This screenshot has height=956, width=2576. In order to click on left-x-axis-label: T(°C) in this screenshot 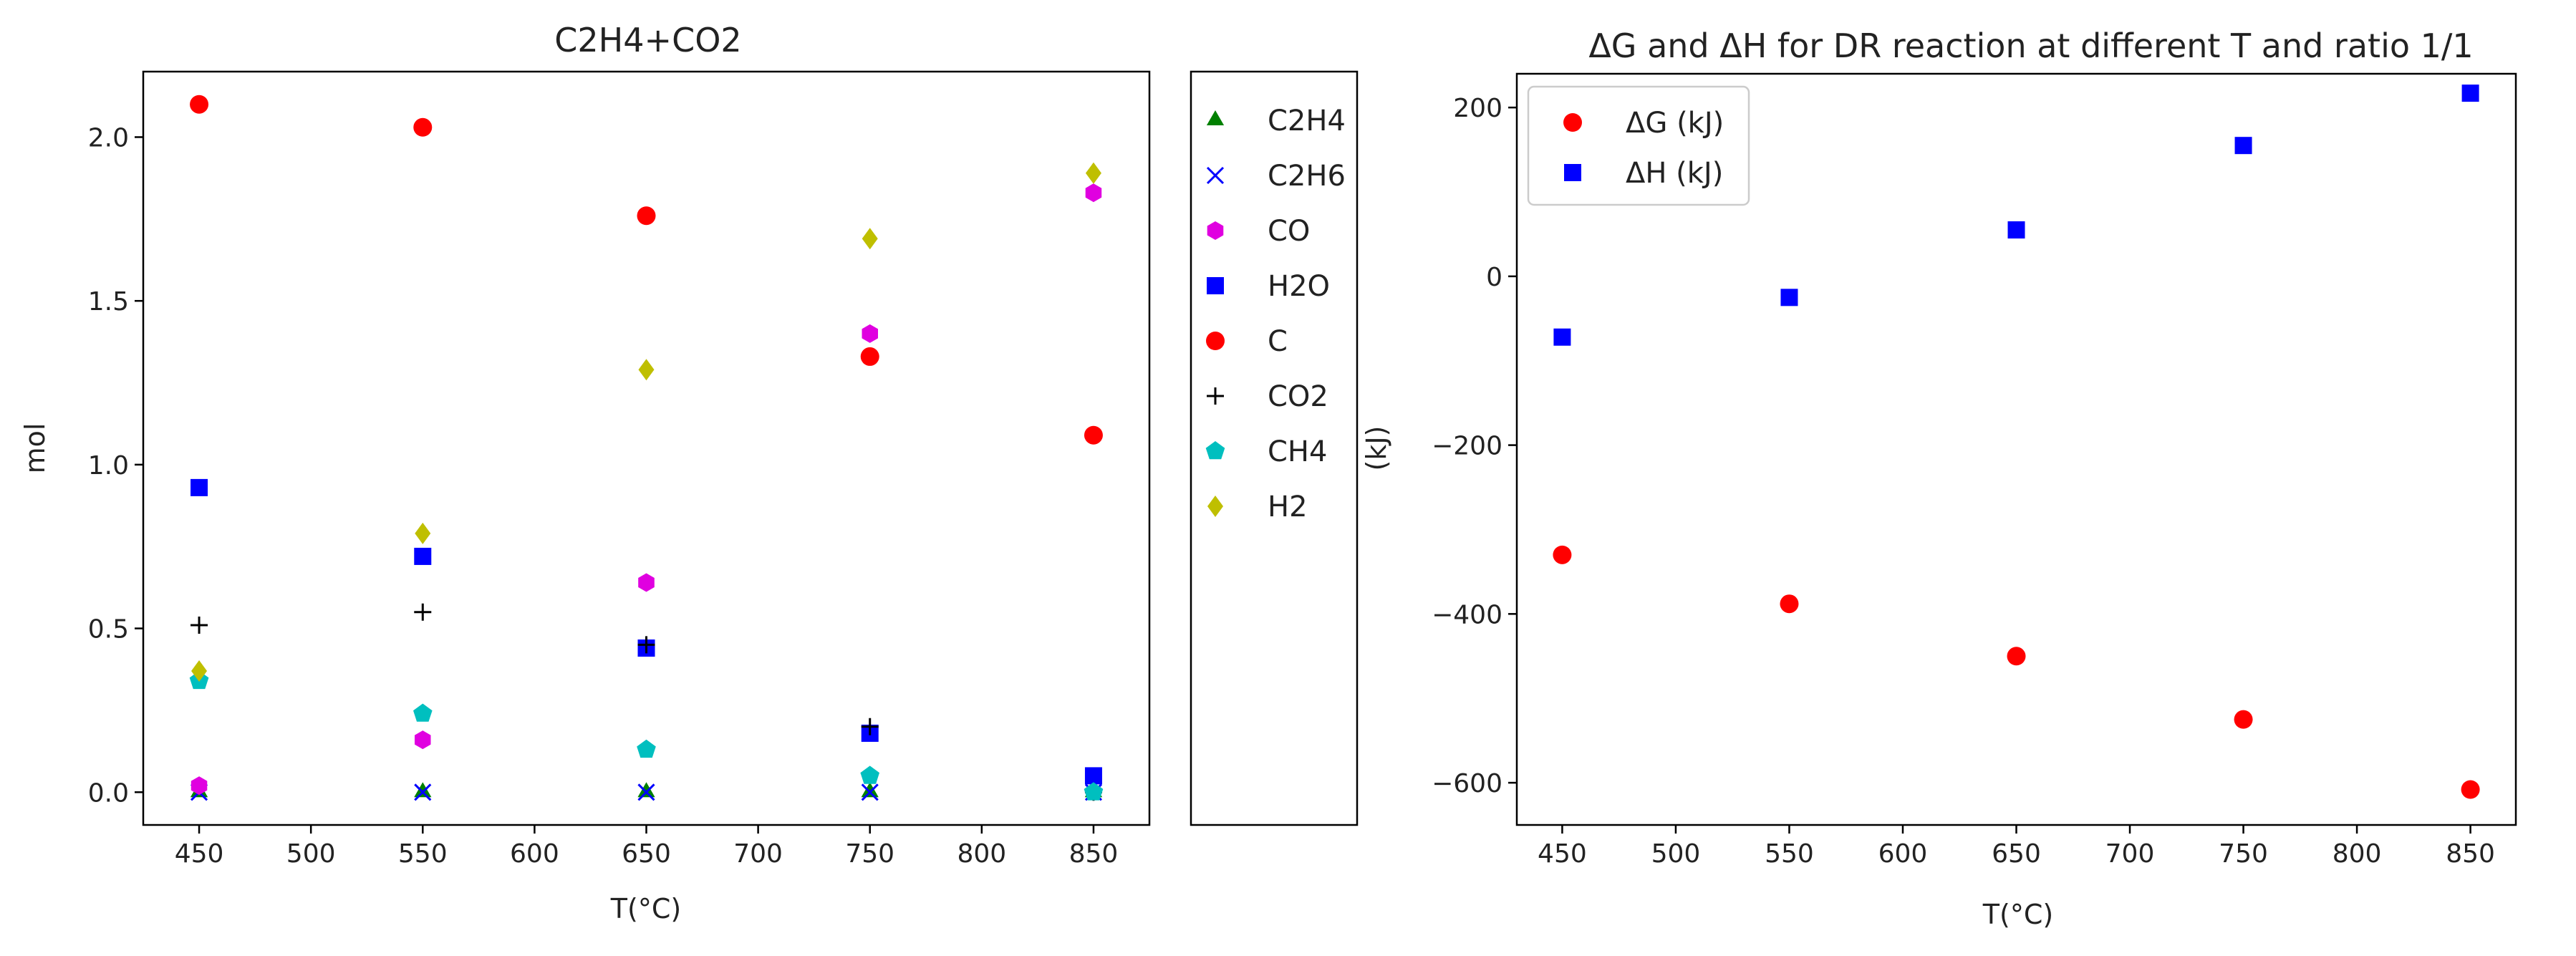, I will do `click(645, 909)`.